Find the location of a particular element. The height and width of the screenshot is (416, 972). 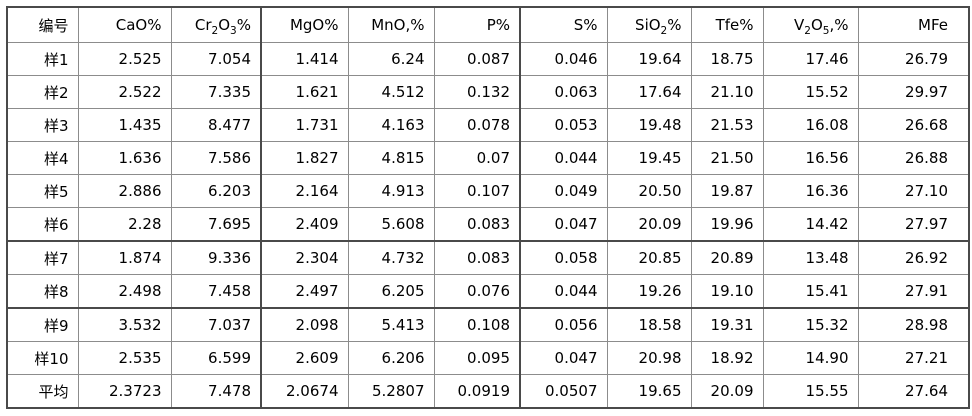

data-cell: 5.608 is located at coordinates (391, 224).